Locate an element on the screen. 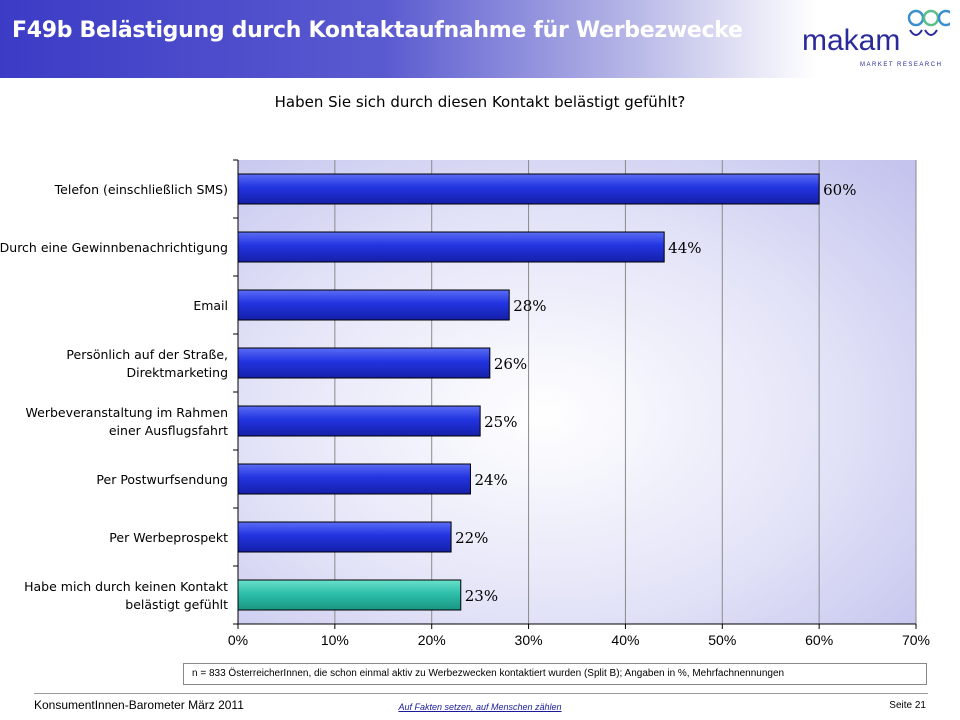 The height and width of the screenshot is (720, 960). category-label: Direktmarketing is located at coordinates (177, 372).